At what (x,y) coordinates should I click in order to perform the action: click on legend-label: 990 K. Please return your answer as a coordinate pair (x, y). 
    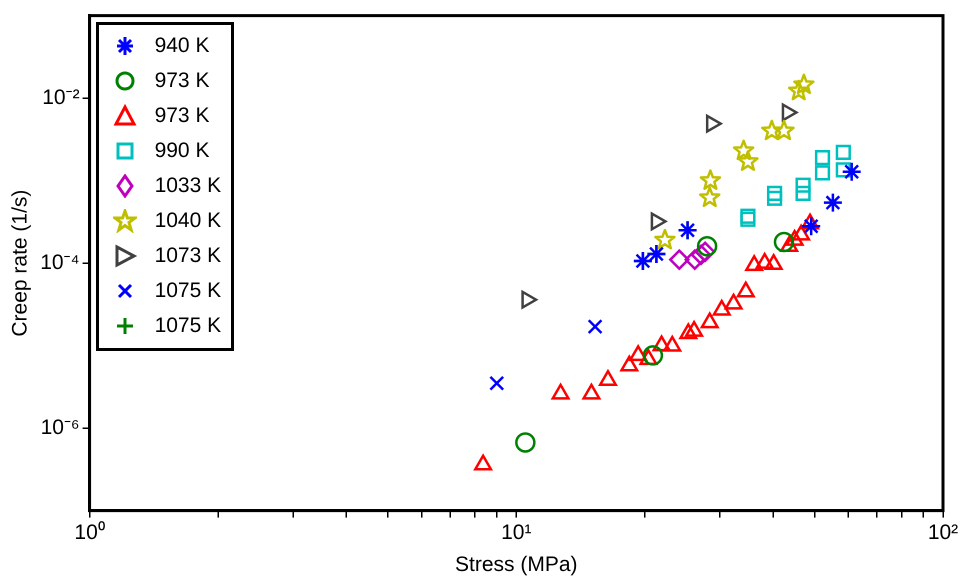
    Looking at the image, I should click on (182, 151).